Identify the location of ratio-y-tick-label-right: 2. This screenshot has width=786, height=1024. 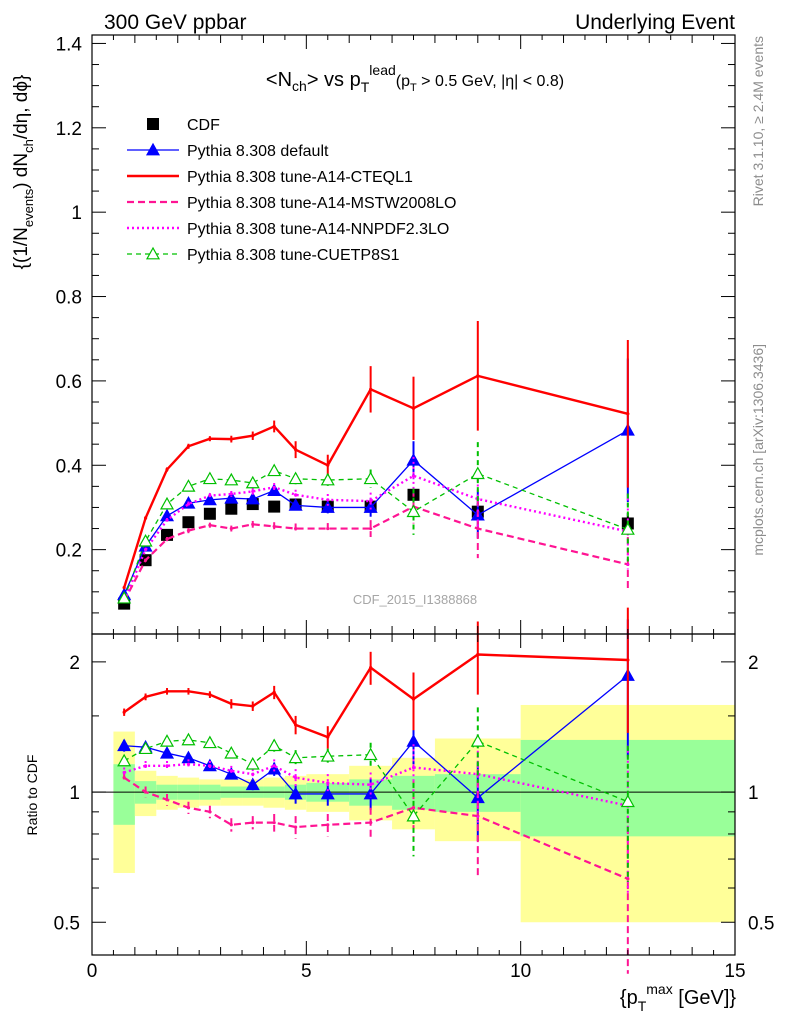
(753, 663).